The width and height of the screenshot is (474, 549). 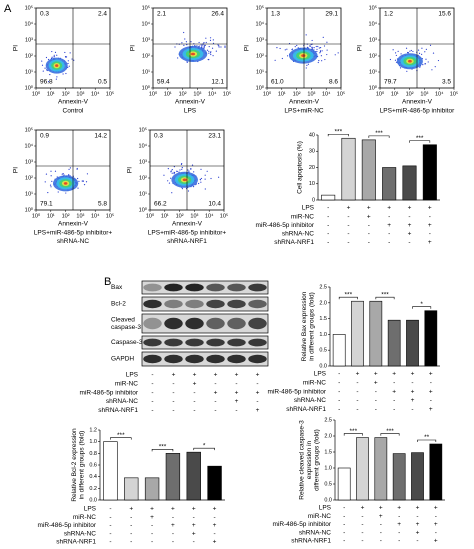 I want to click on caption: shRNA-NRF1, so click(x=187, y=241).